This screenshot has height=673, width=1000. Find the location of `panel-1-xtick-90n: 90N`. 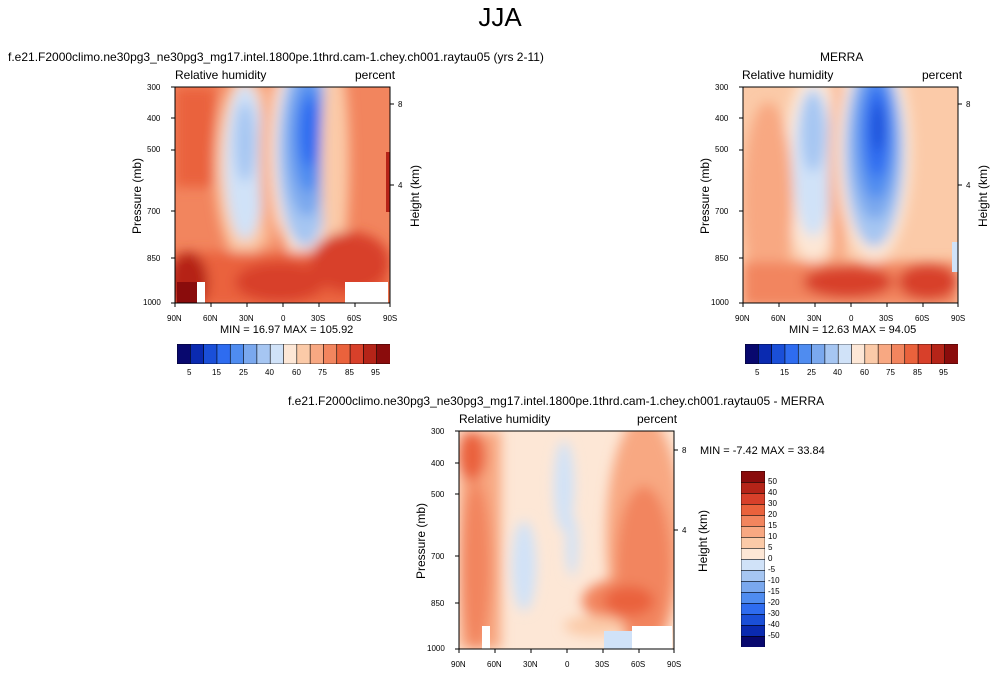

panel-1-xtick-90n: 90N is located at coordinates (174, 318).